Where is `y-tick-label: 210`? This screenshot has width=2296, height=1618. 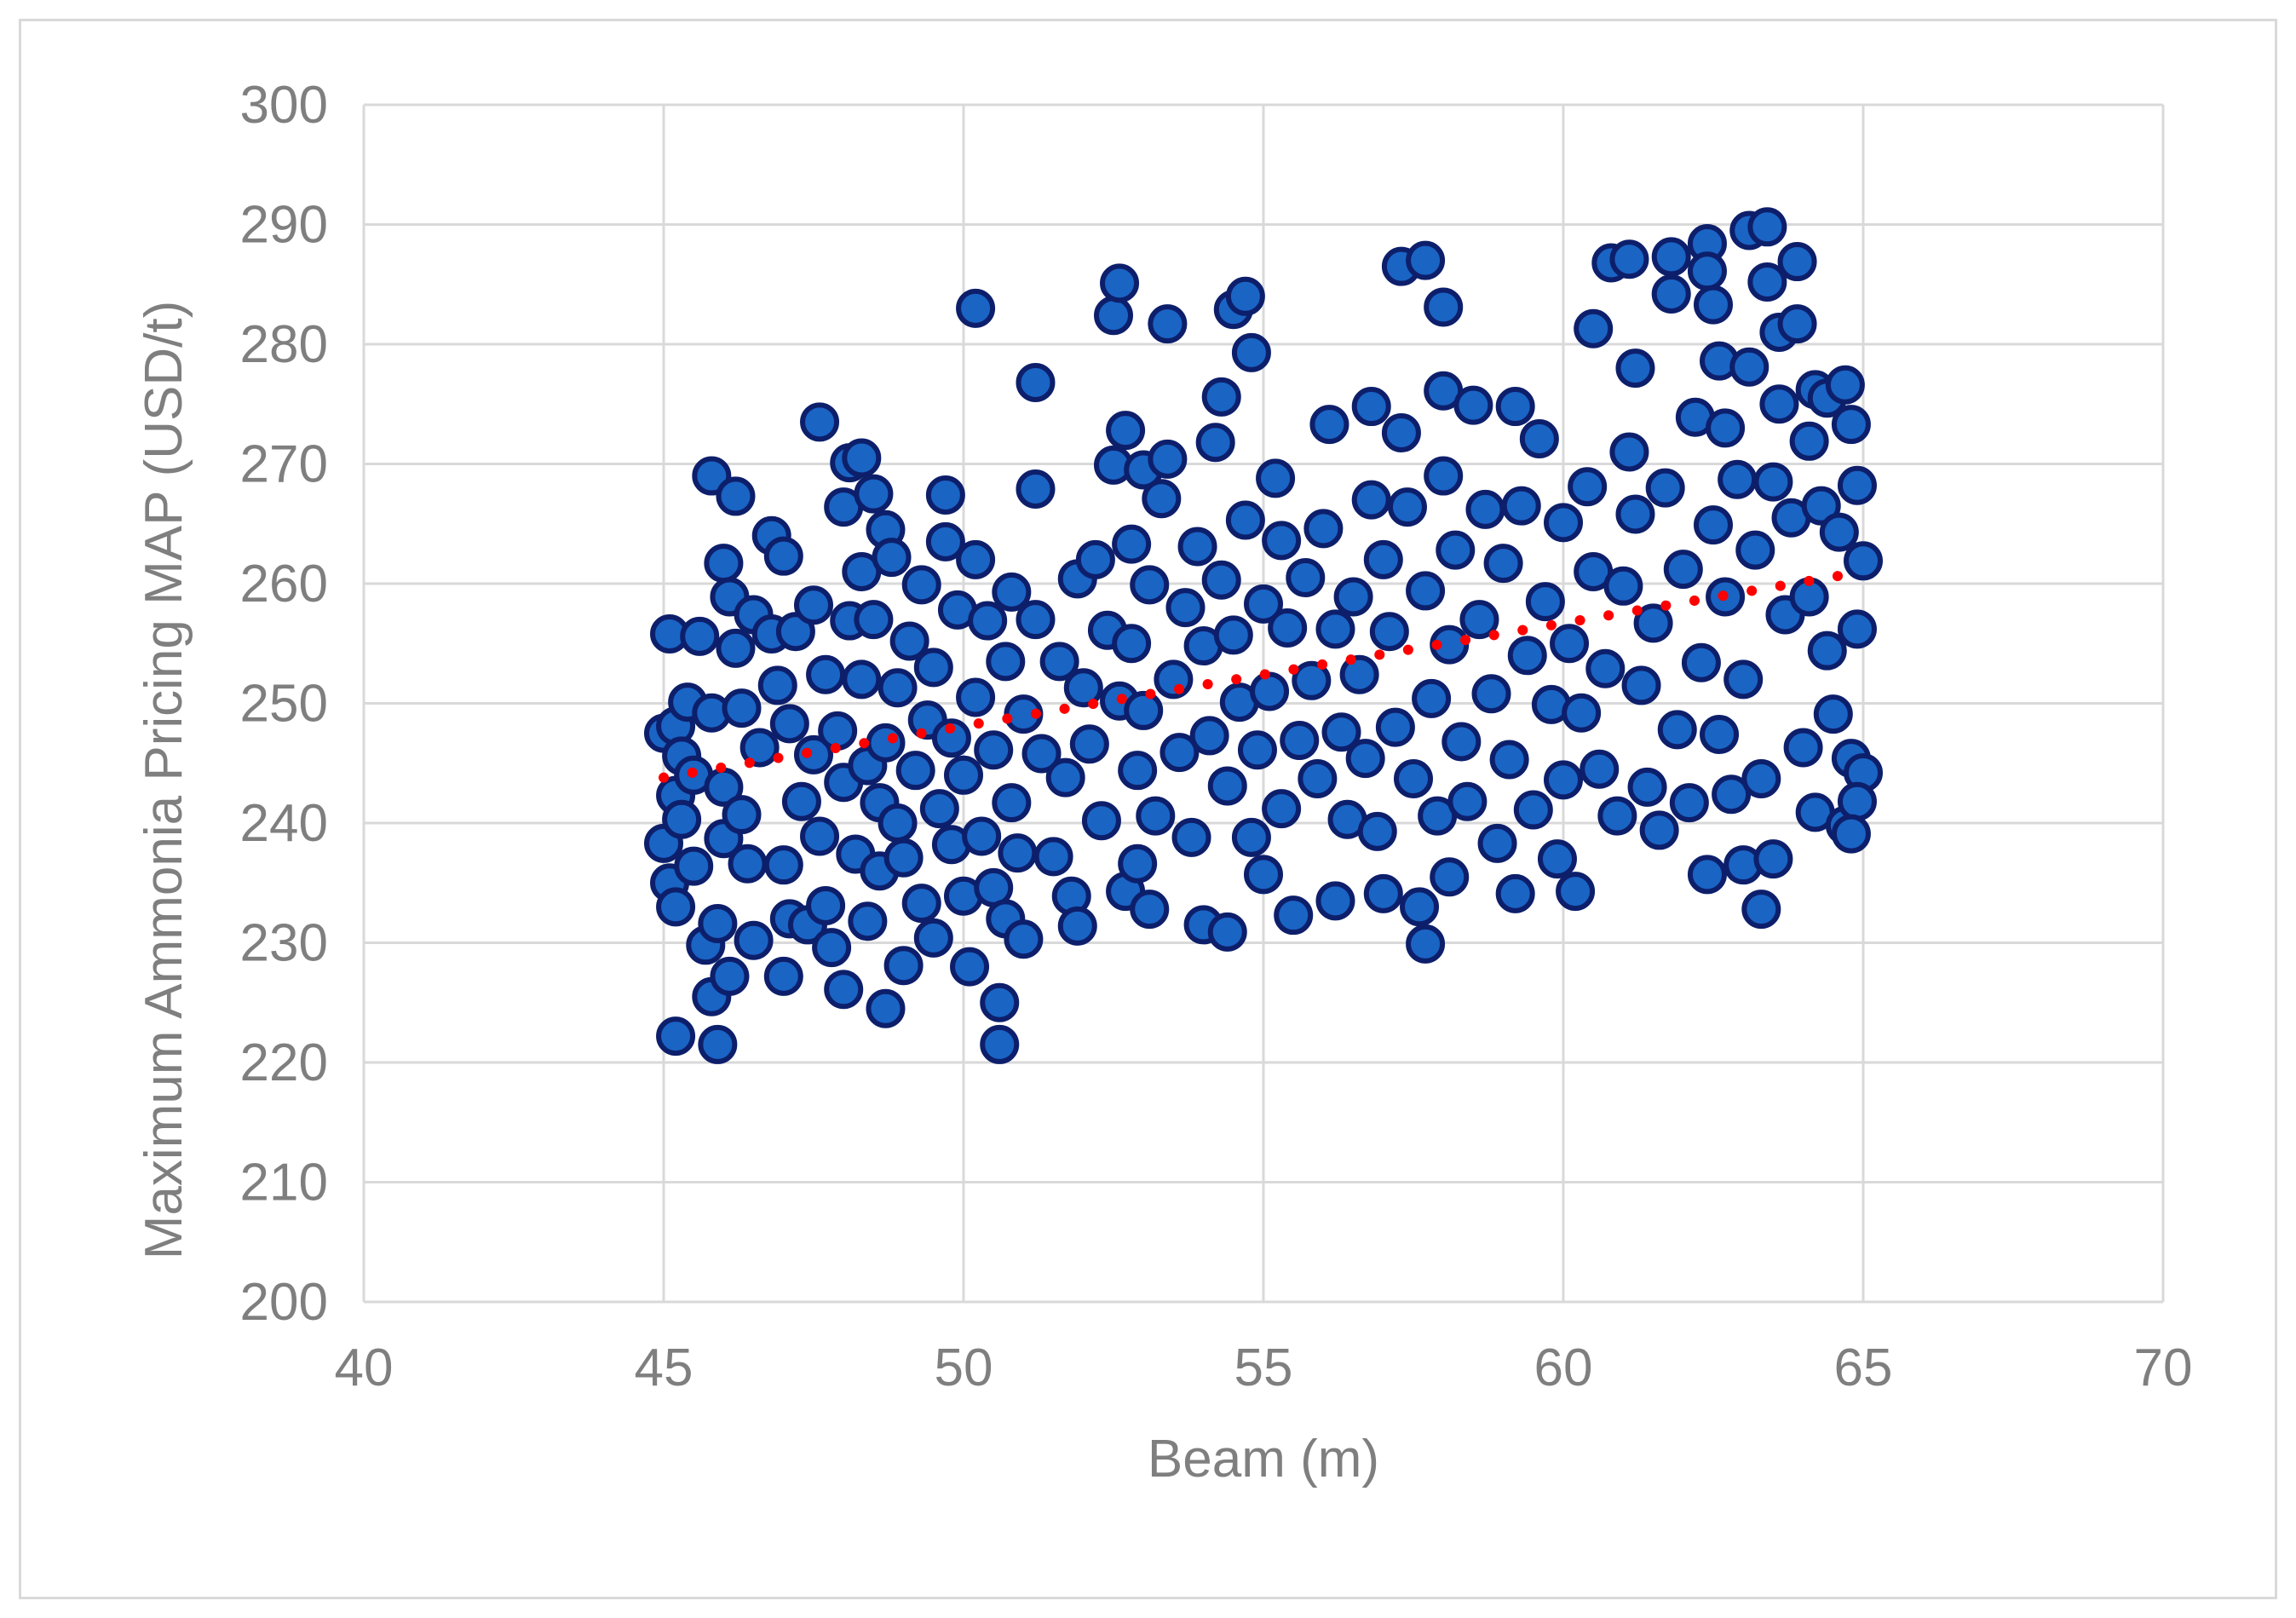
y-tick-label: 210 is located at coordinates (284, 1183).